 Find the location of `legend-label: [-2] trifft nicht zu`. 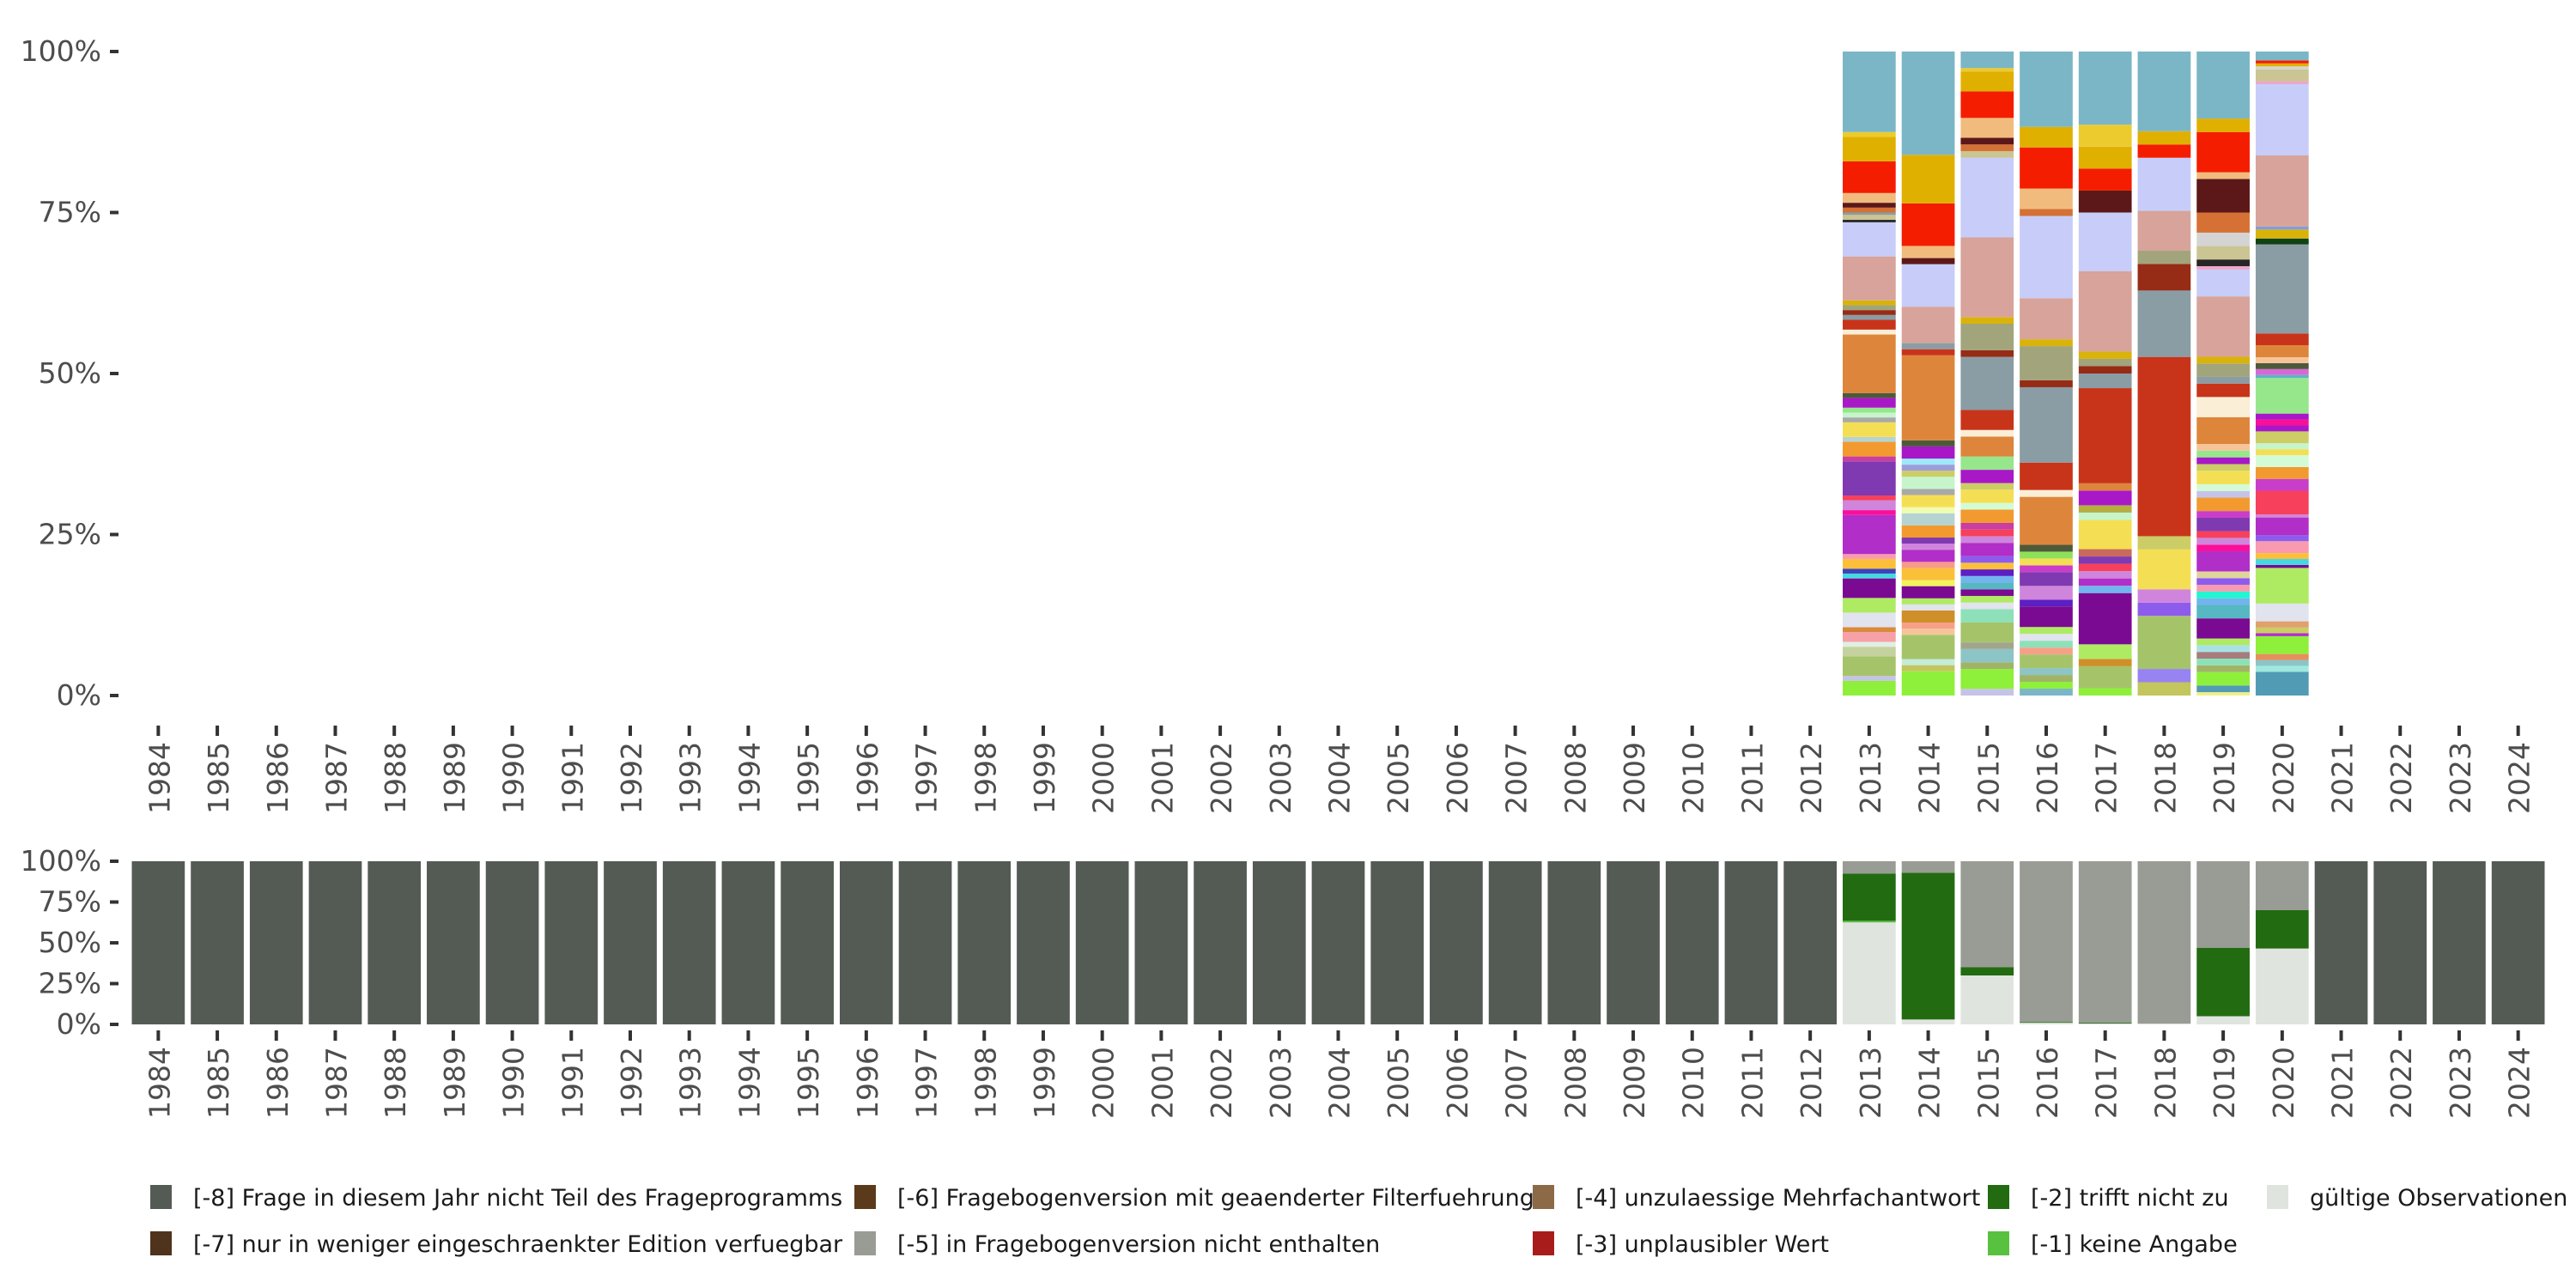

legend-label: [-2] trifft nicht zu is located at coordinates (2130, 1199).